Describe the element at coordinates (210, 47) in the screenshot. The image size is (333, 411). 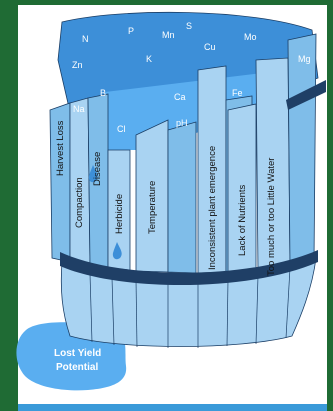
I see `nutrient-cu: Cu` at that location.